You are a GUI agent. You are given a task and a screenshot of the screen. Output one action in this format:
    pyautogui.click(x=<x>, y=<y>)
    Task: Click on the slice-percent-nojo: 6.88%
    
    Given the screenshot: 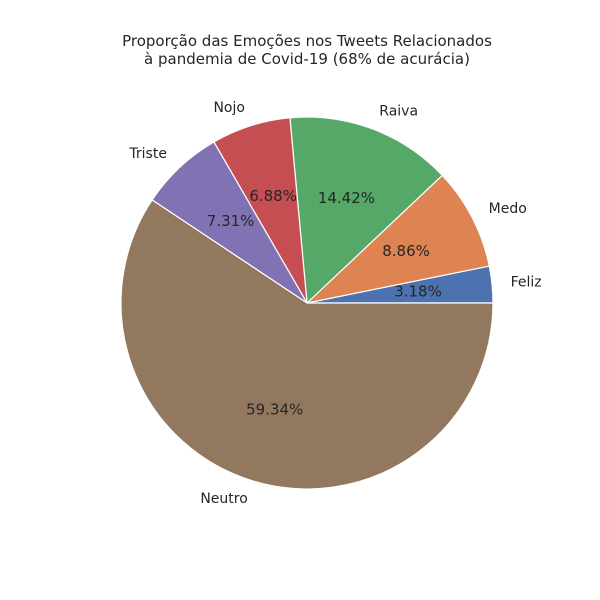 What is the action you would take?
    pyautogui.click(x=273, y=196)
    